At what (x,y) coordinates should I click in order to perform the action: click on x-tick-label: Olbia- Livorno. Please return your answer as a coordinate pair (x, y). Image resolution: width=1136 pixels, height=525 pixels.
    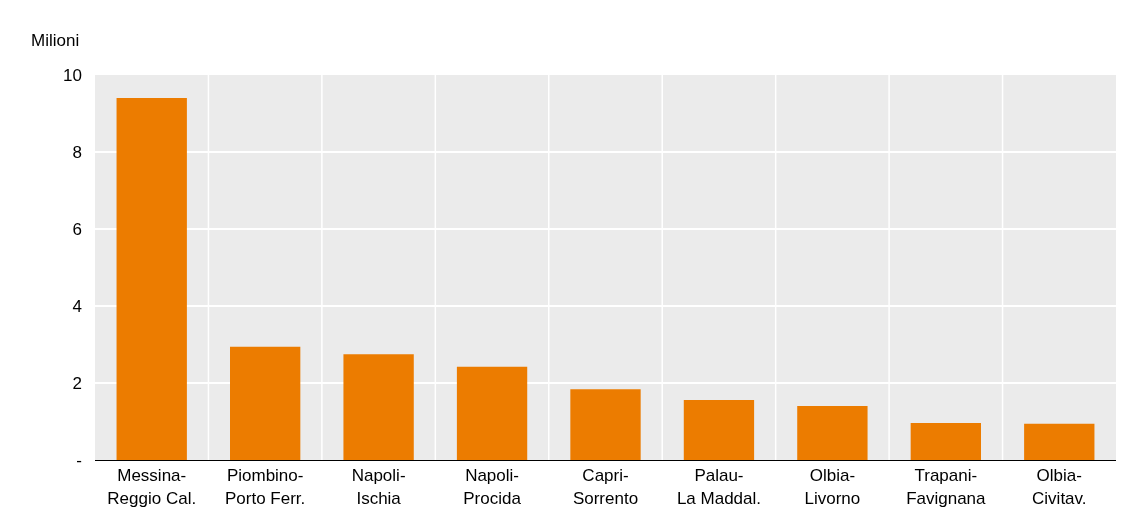
    Looking at the image, I should click on (832, 487).